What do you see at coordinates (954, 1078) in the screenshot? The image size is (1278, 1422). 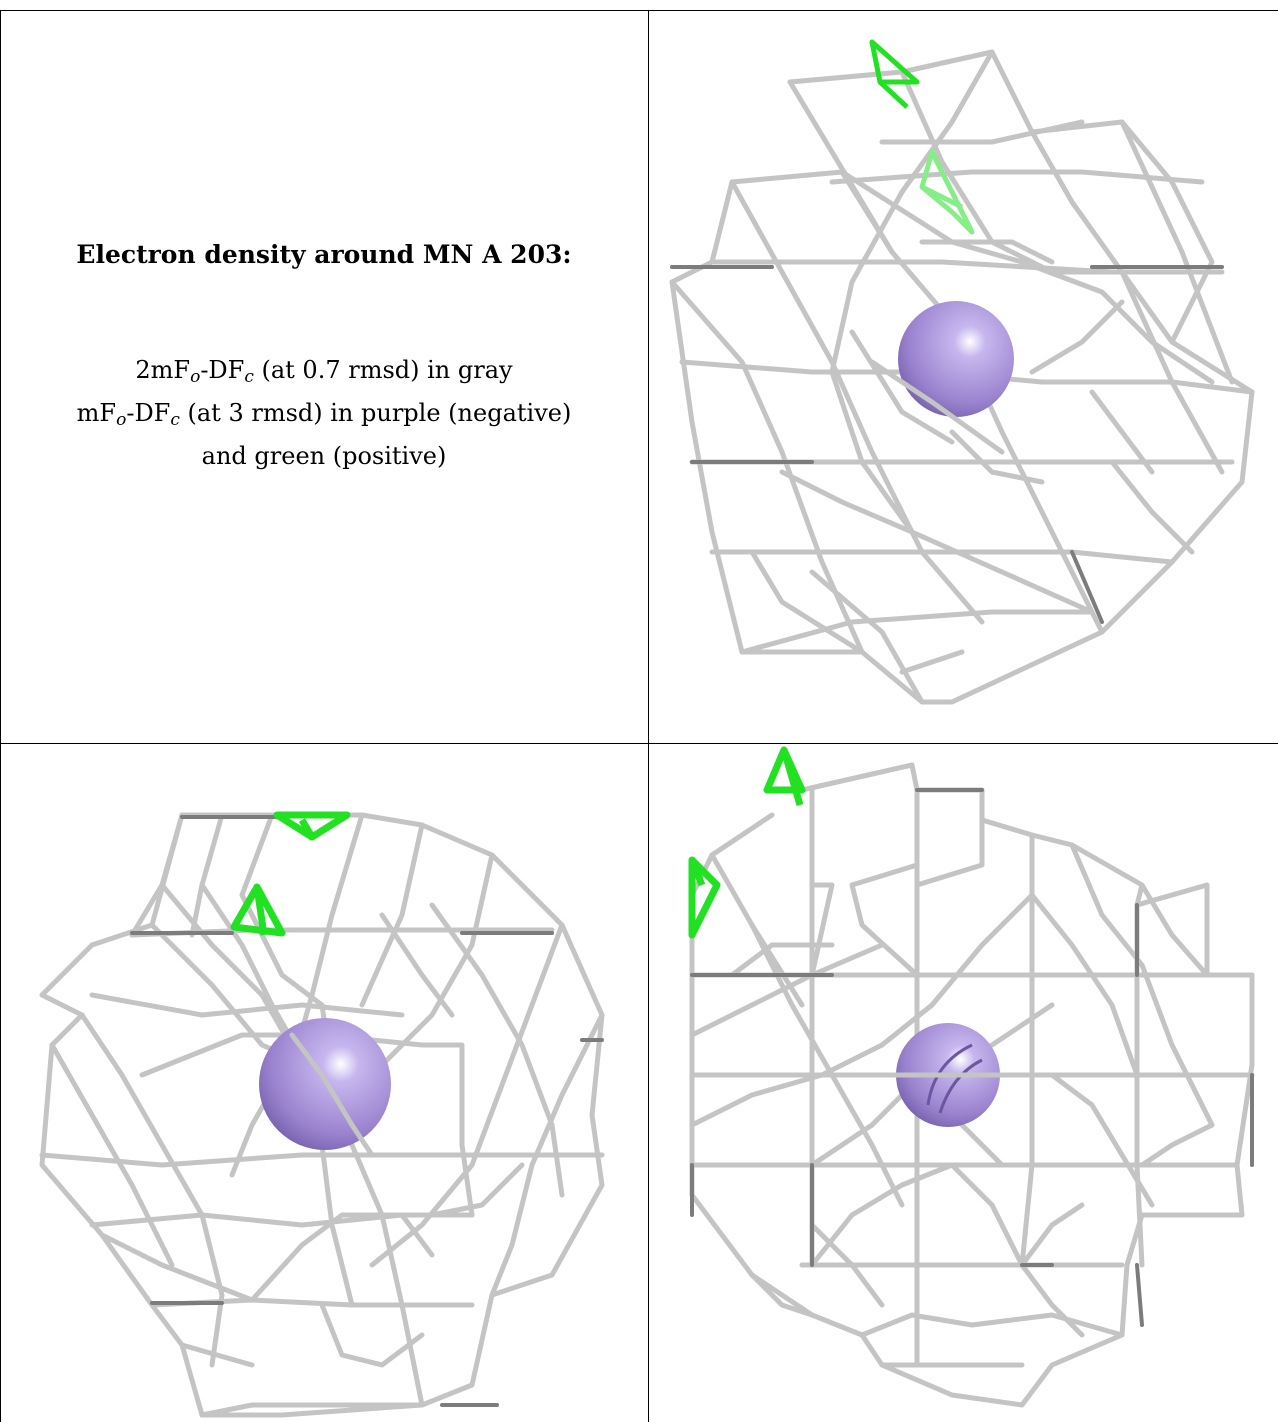 I see `negative-density-purple` at bounding box center [954, 1078].